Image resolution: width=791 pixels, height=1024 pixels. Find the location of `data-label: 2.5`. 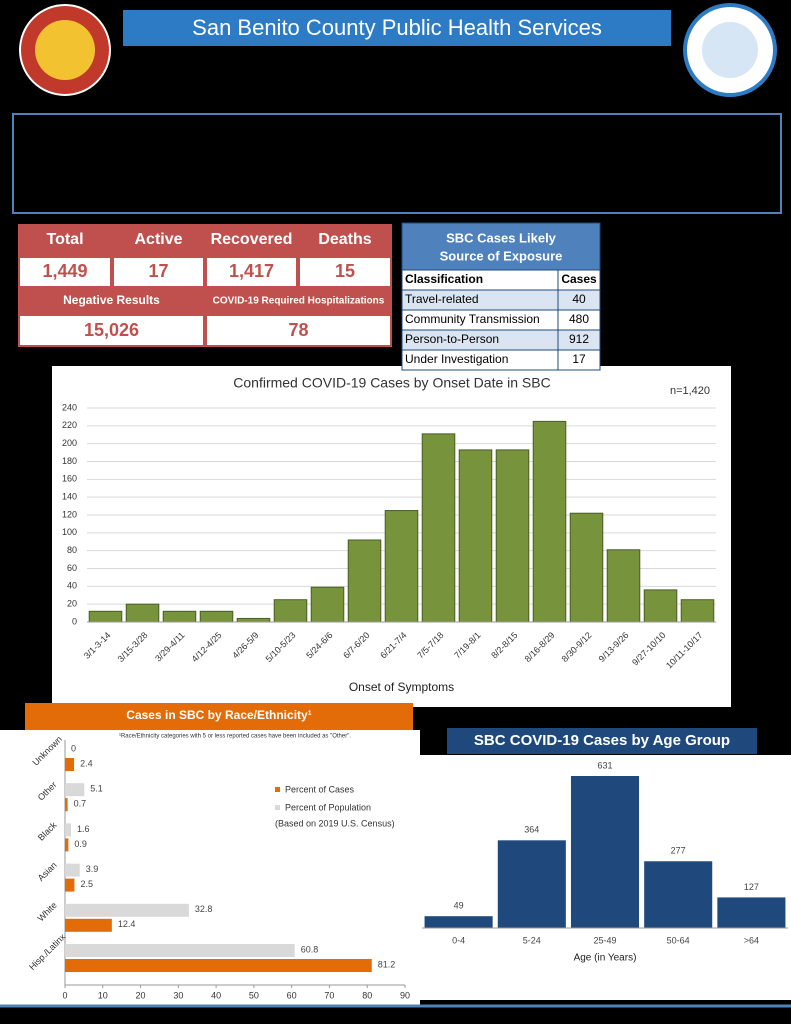

data-label: 2.5 is located at coordinates (86, 884).